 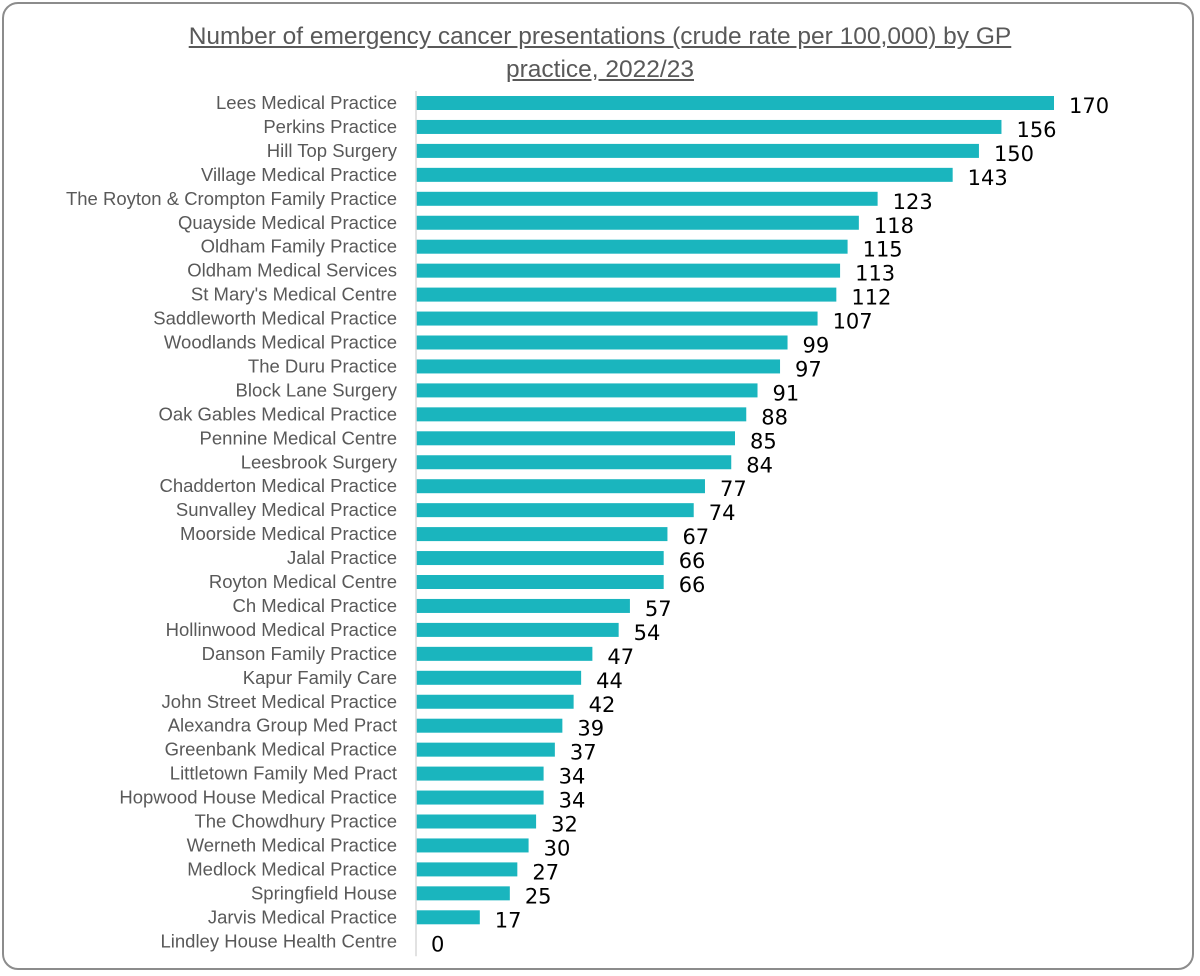 I want to click on category-label: Block Lane Surgery, so click(x=317, y=389).